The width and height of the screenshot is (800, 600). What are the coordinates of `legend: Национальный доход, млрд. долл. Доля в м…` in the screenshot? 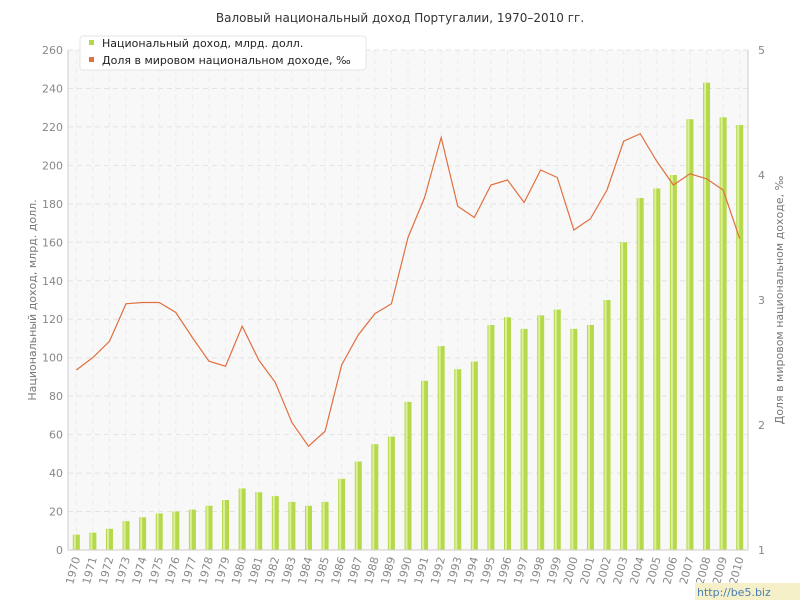 It's located at (223, 53).